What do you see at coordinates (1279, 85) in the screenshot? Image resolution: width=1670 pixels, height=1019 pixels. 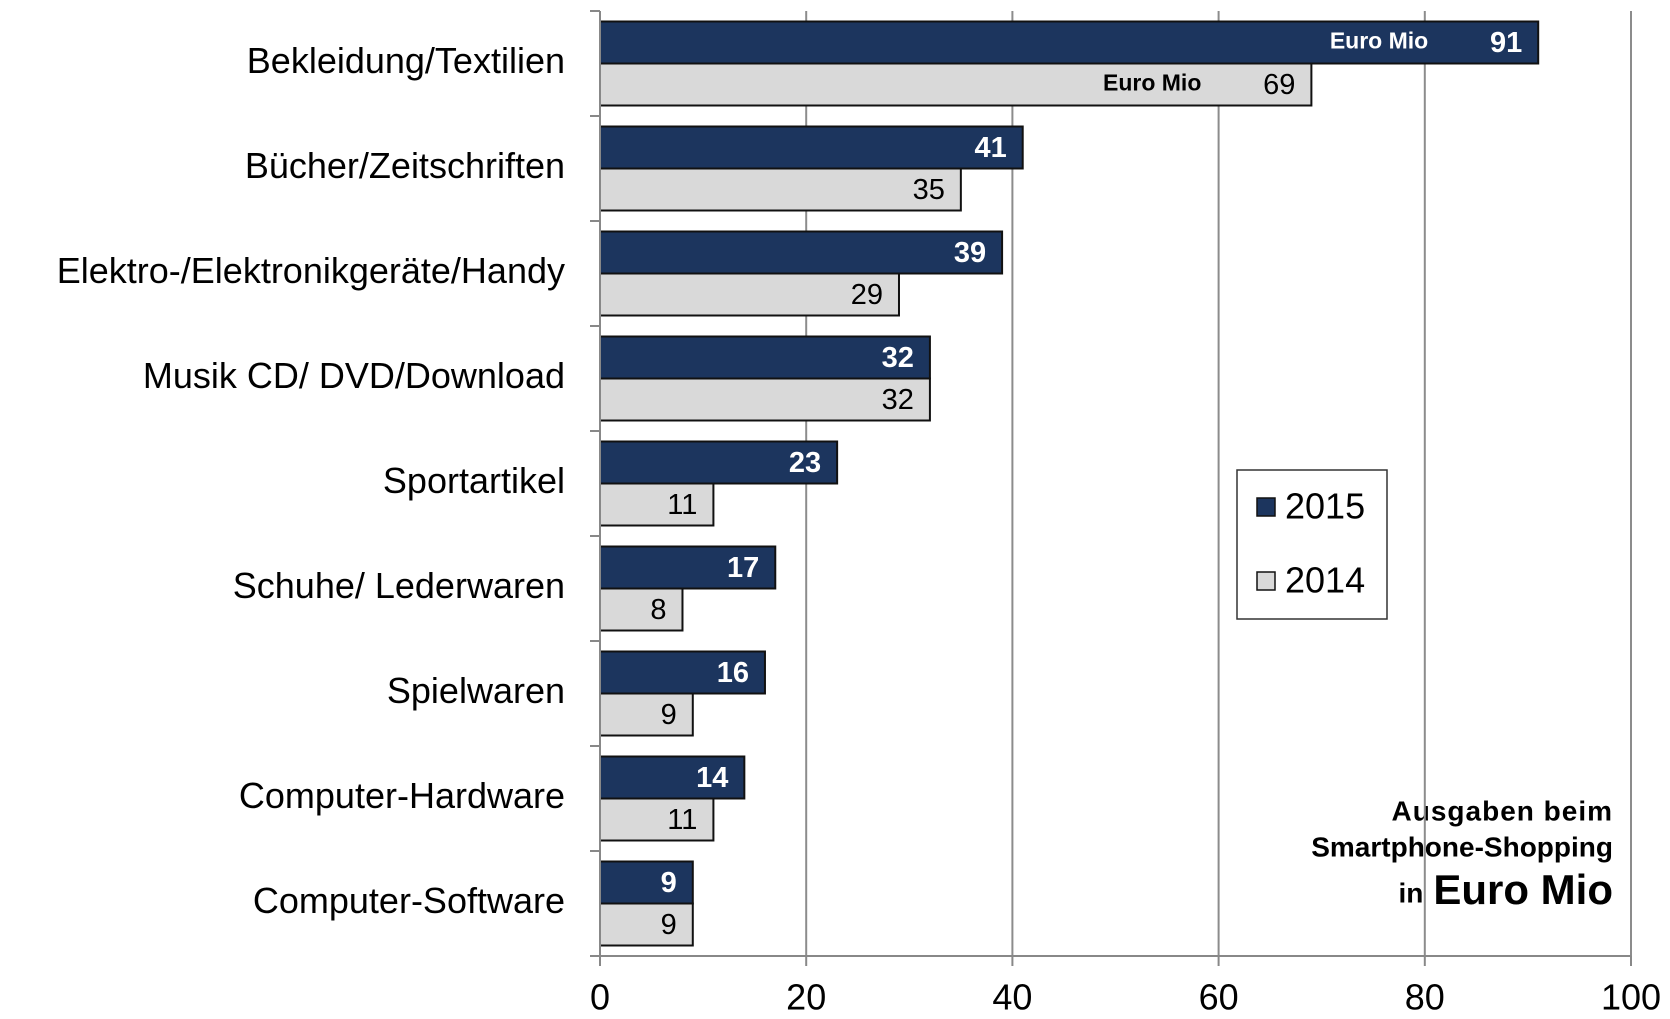 I see `value-label: 69` at bounding box center [1279, 85].